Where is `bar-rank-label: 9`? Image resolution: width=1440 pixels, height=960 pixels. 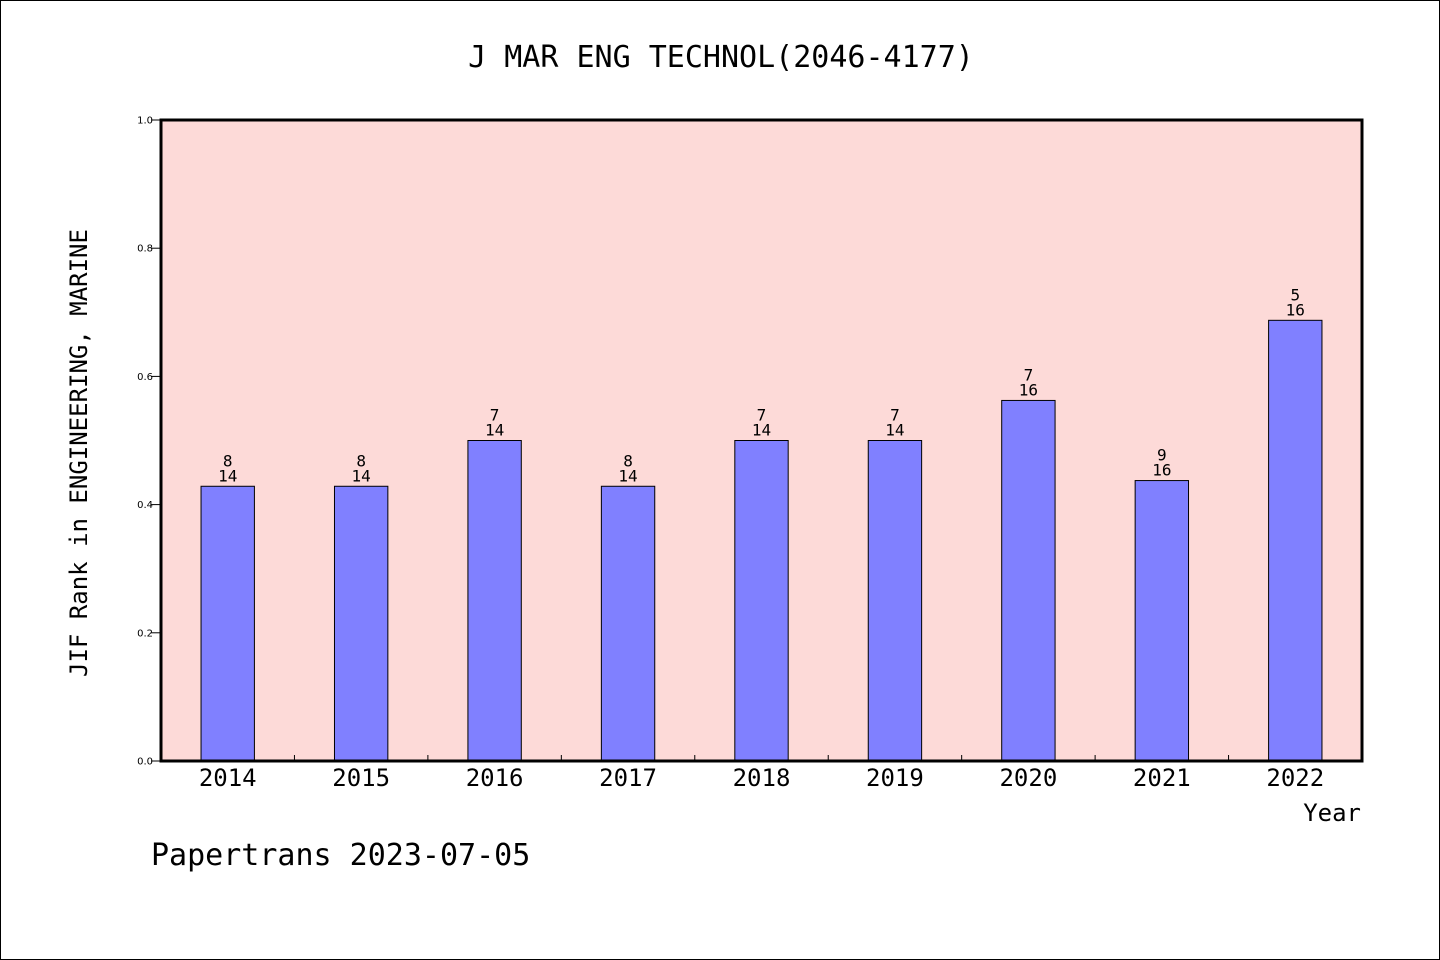
bar-rank-label: 9 is located at coordinates (1162, 455).